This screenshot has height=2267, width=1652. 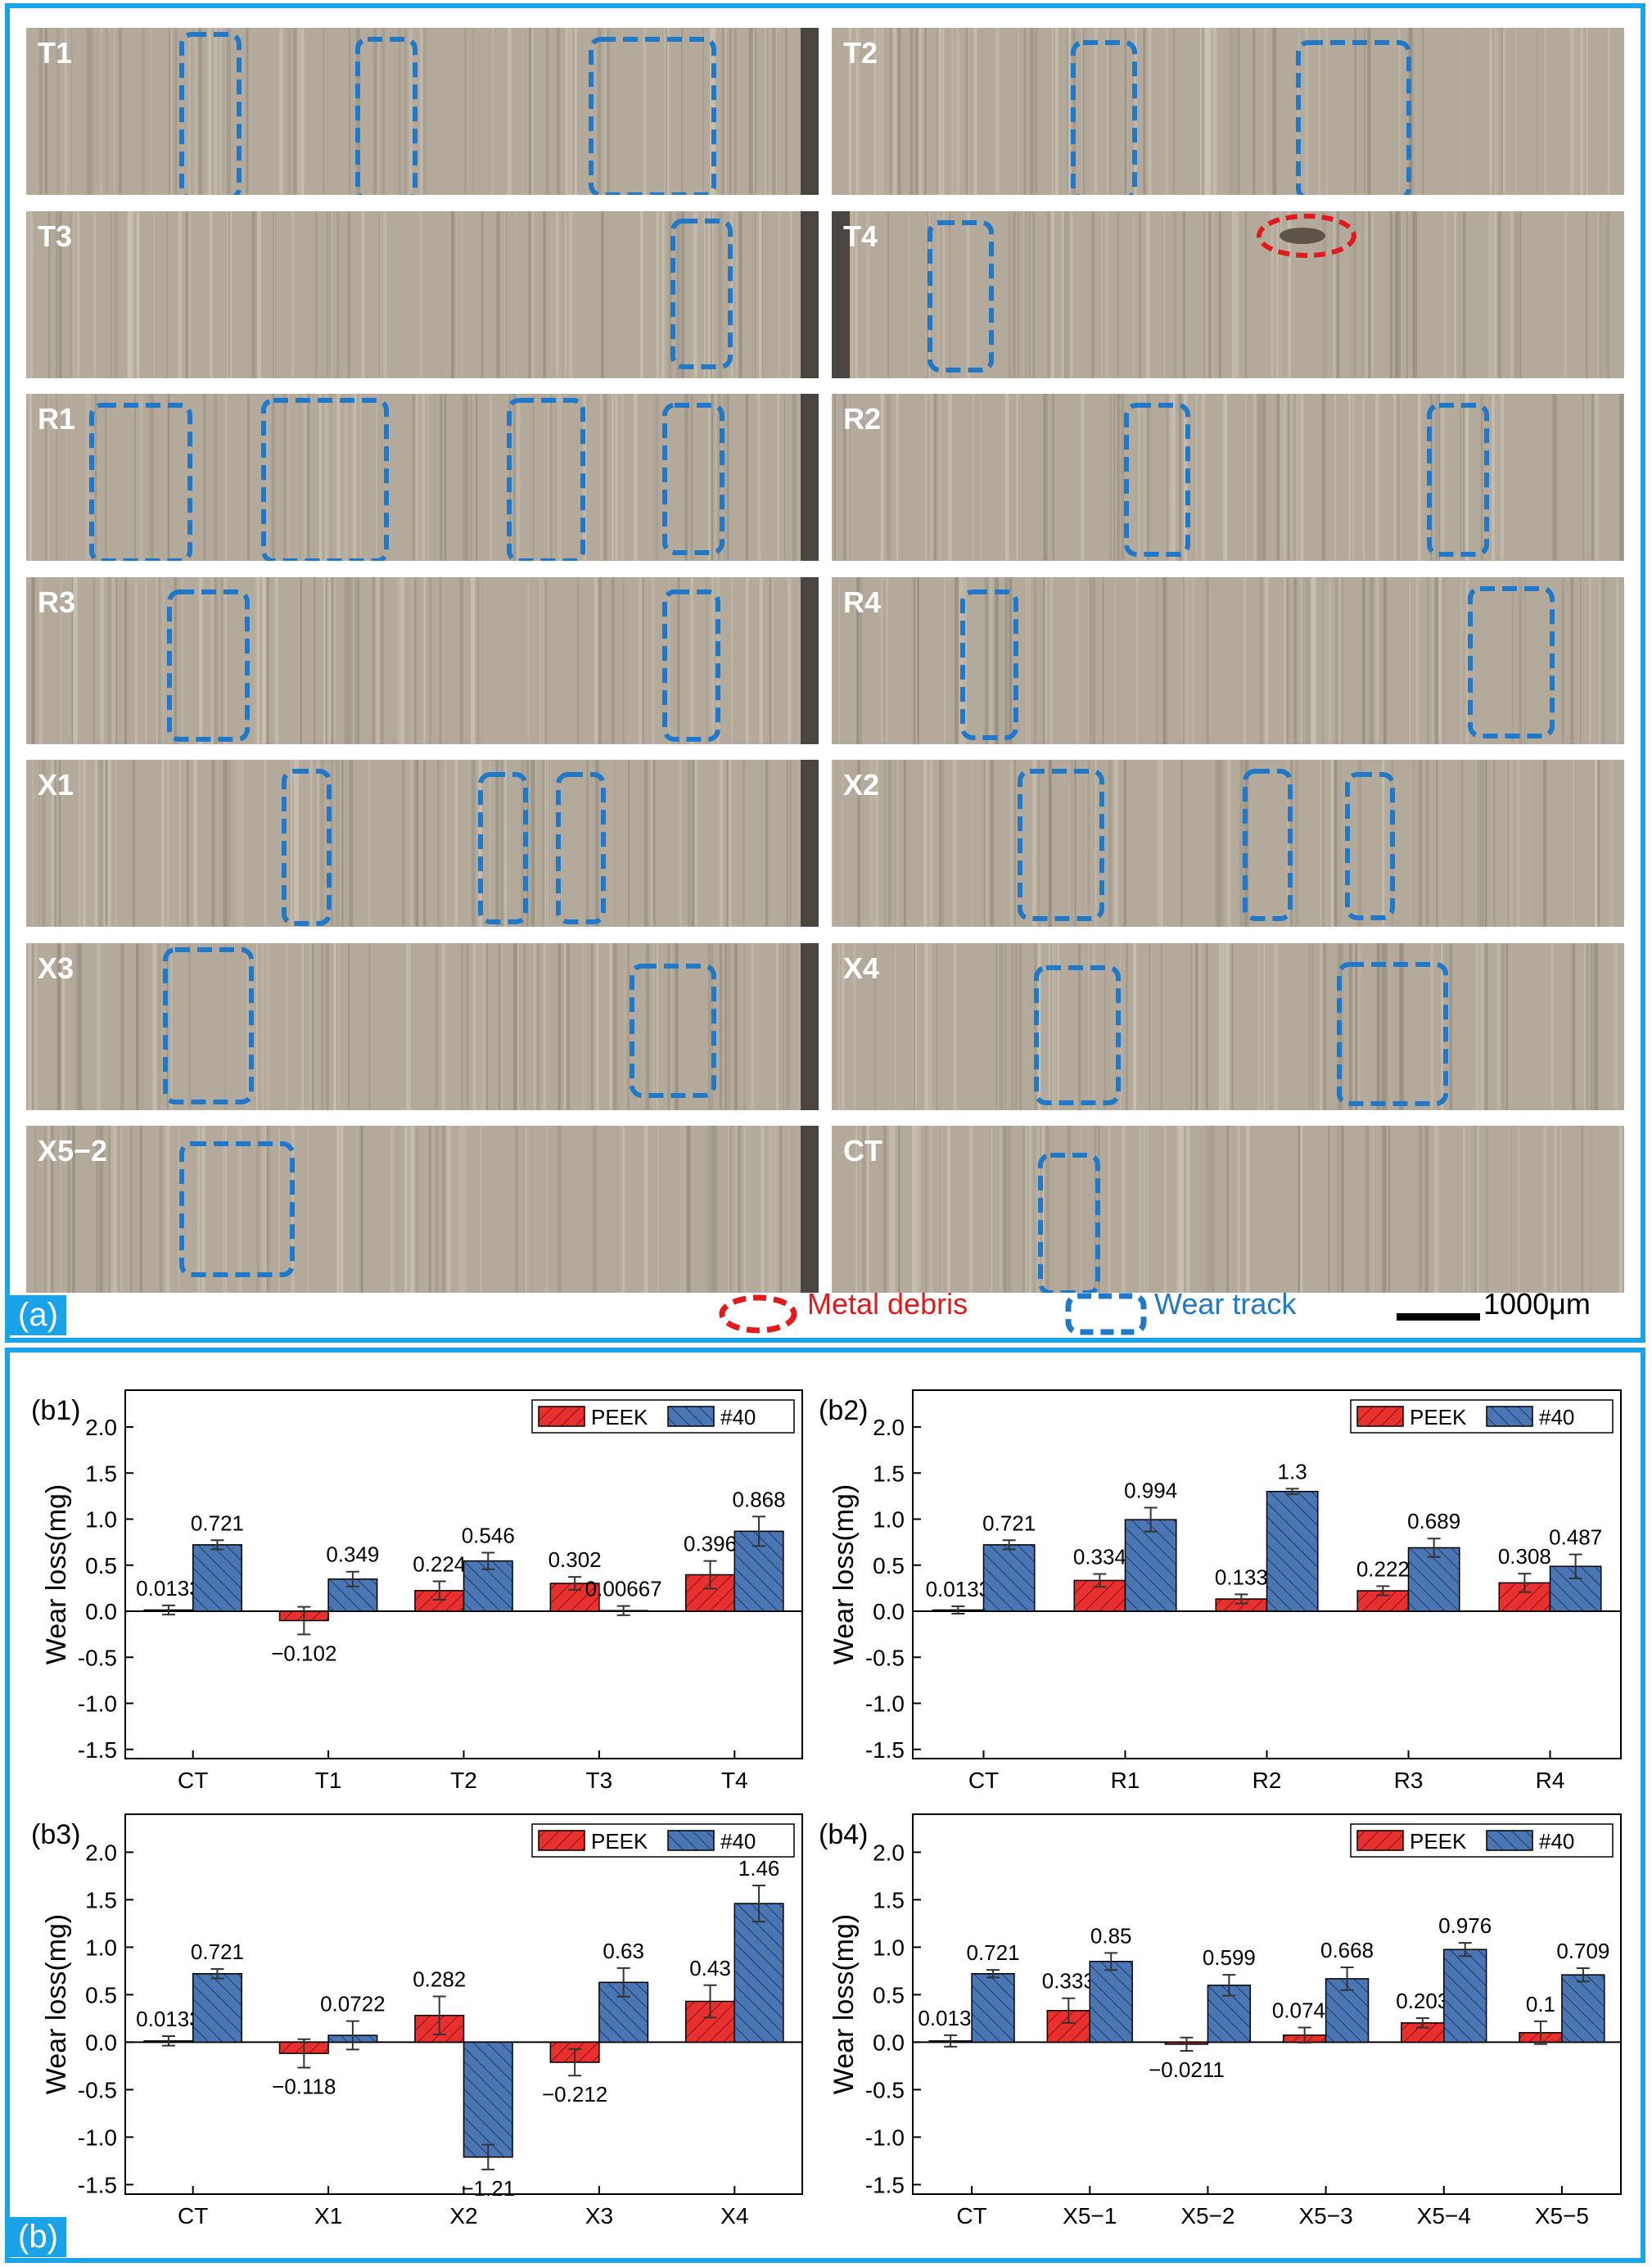 I want to click on x-tick-label: R3, so click(x=1409, y=1780).